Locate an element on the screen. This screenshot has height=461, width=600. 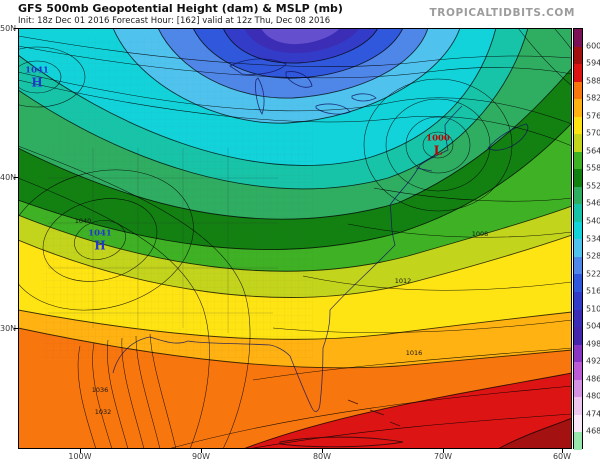
colorbar-tick-label: 516 is located at coordinates (593, 291).